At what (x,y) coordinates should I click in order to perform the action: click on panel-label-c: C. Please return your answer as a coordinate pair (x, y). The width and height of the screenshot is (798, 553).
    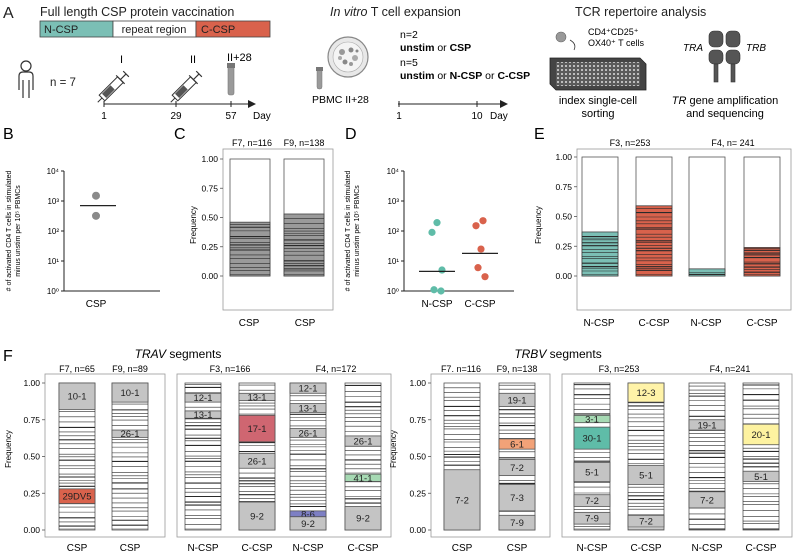
    Looking at the image, I should click on (180, 134).